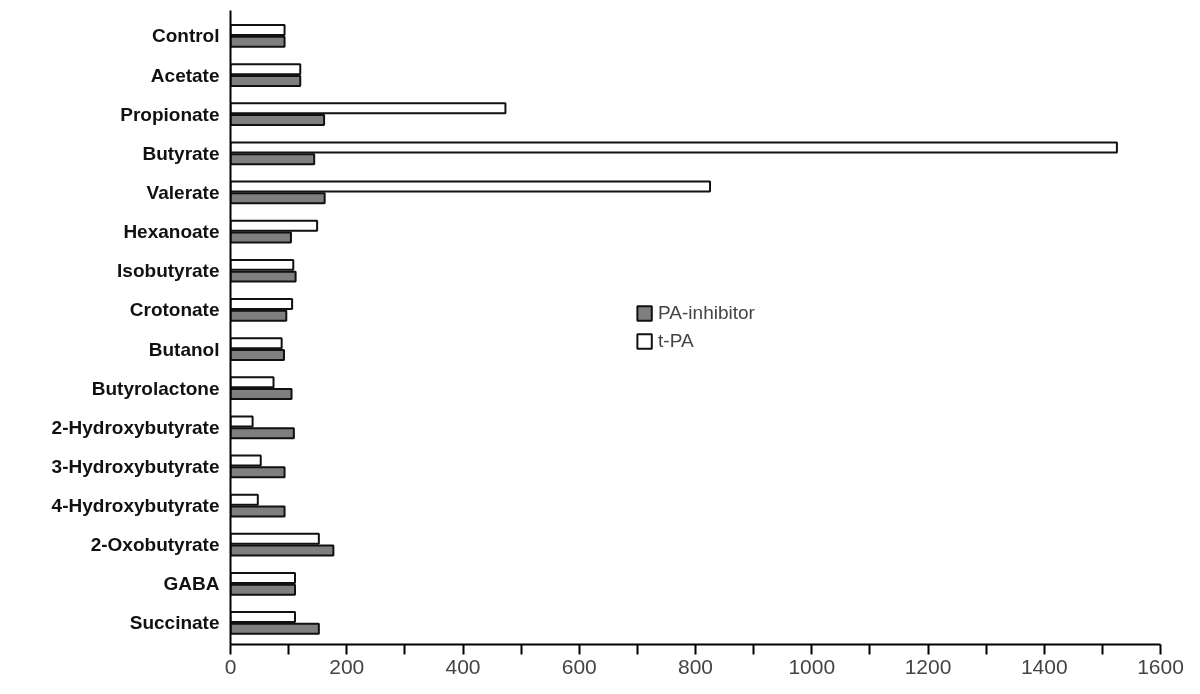 This screenshot has height=694, width=1200. What do you see at coordinates (168, 271) in the screenshot?
I see `y-tick-label: Isobutyrate` at bounding box center [168, 271].